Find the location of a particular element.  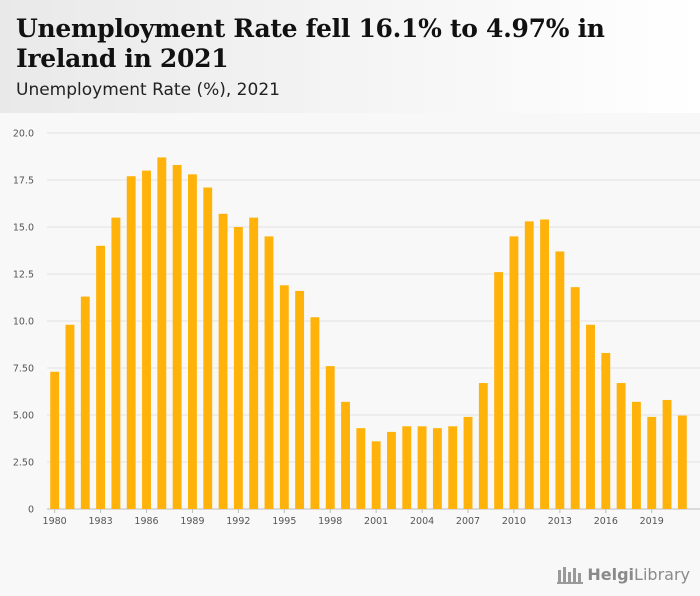

bar-1996 is located at coordinates (300, 399).